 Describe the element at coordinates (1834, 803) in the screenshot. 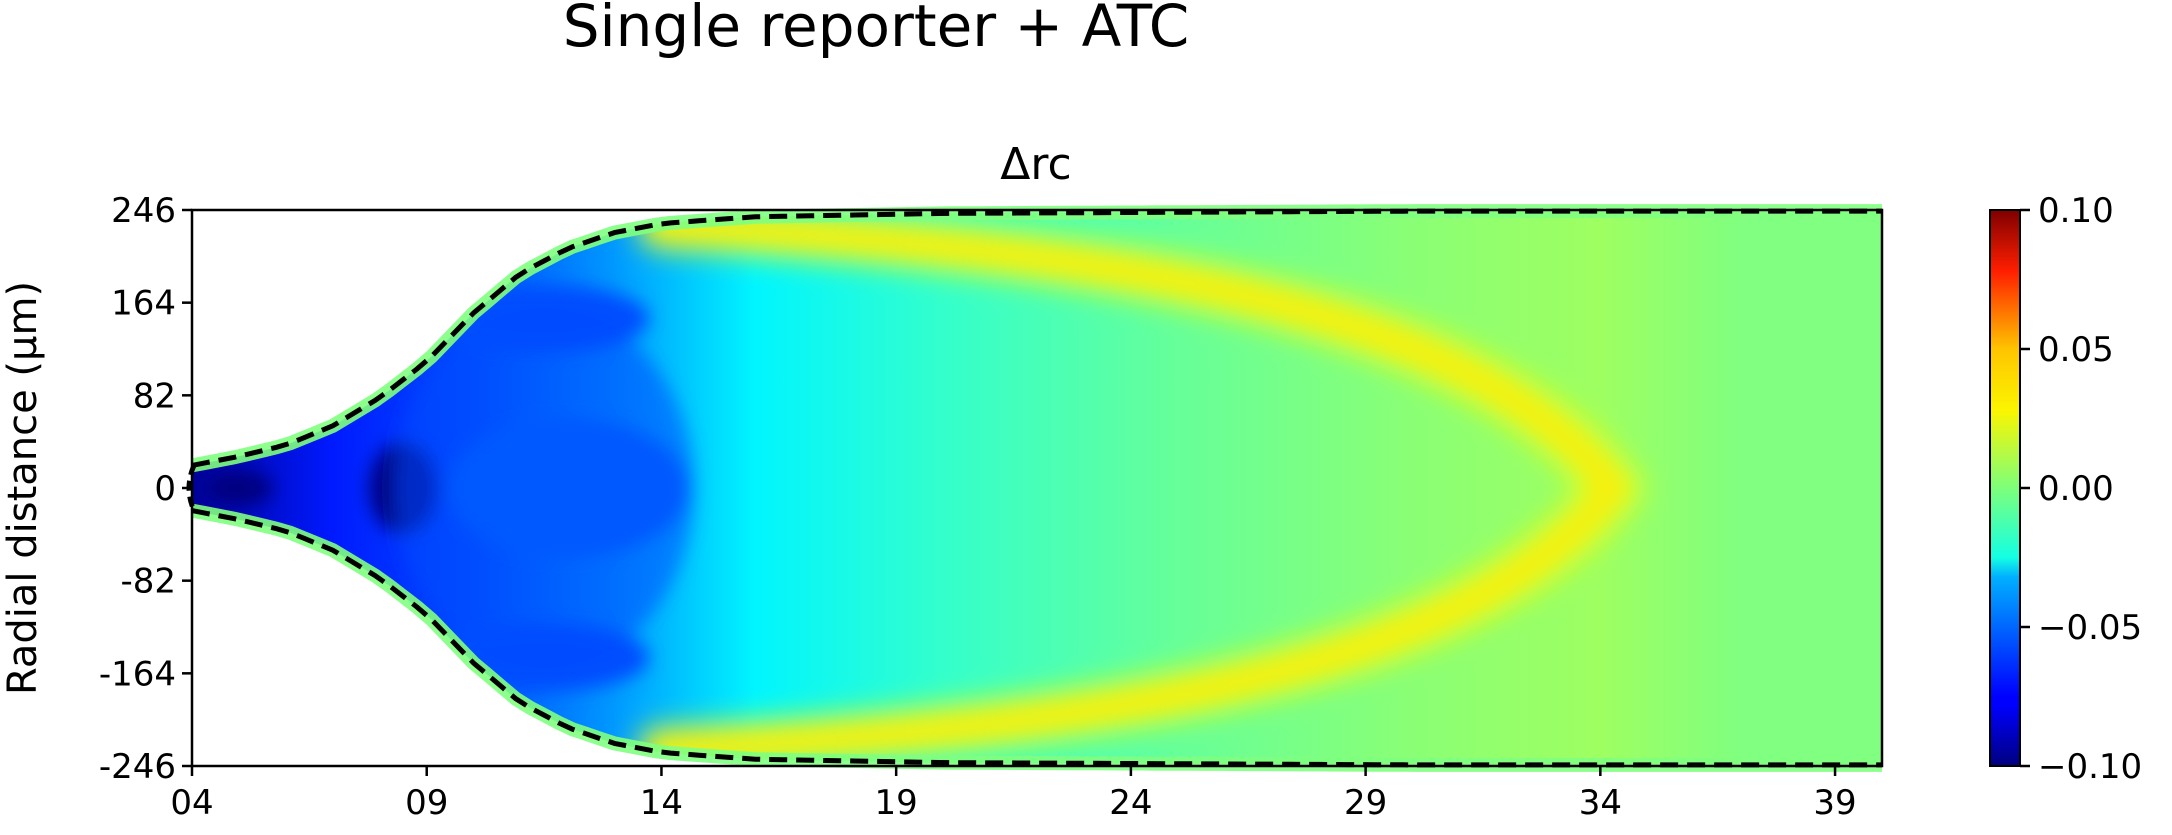

I see `x-tick-label: 39` at that location.